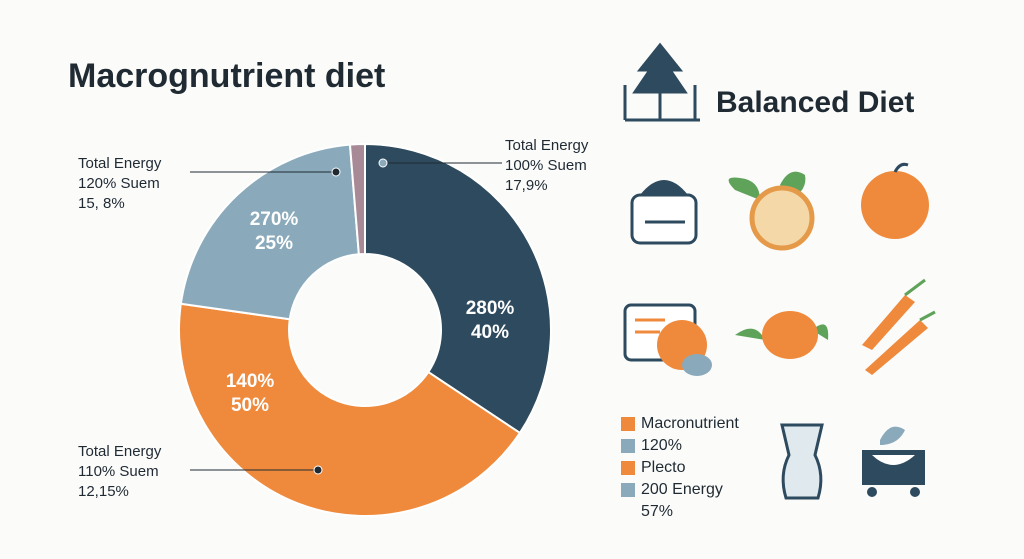 The height and width of the screenshot is (559, 1024). What do you see at coordinates (682, 489) in the screenshot?
I see `legend-label: 200 Energy` at bounding box center [682, 489].